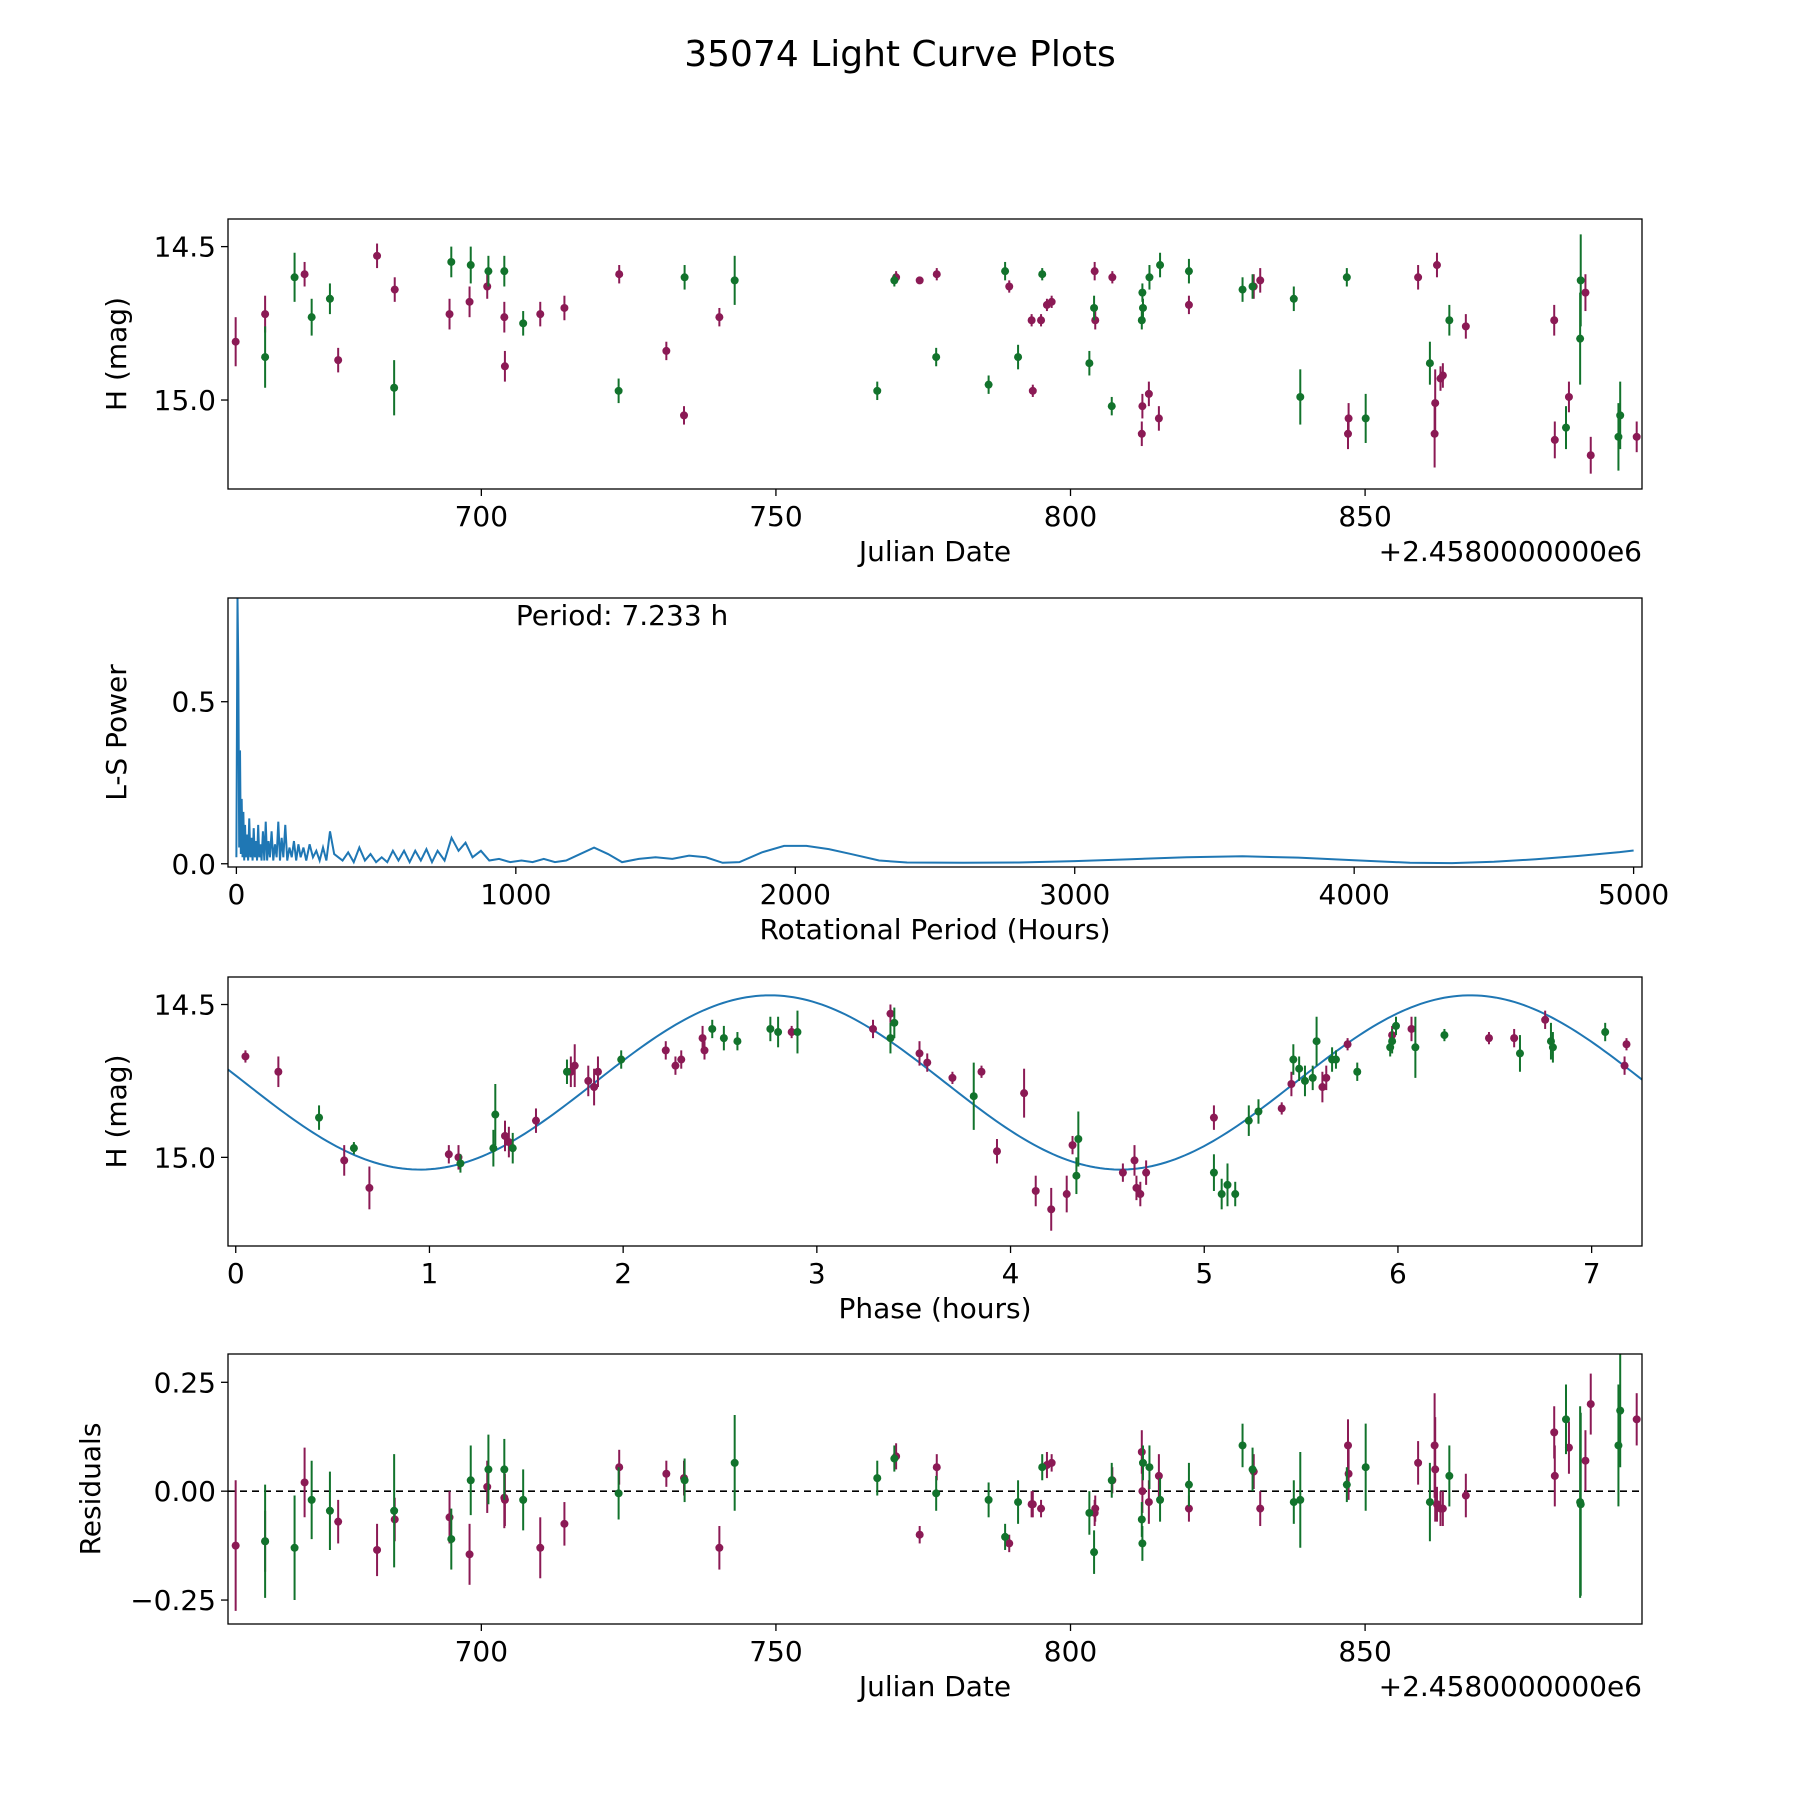 Image resolution: width=1800 pixels, height=1800 pixels. I want to click on residuals-ylabel: Residuals, so click(90, 1489).